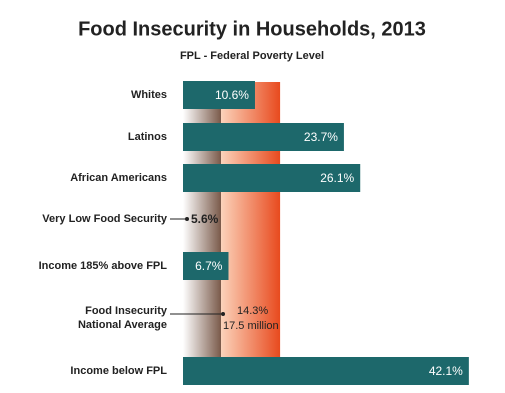 Image resolution: width=505 pixels, height=393 pixels. What do you see at coordinates (321, 137) in the screenshot?
I see `value-label: 23.7%` at bounding box center [321, 137].